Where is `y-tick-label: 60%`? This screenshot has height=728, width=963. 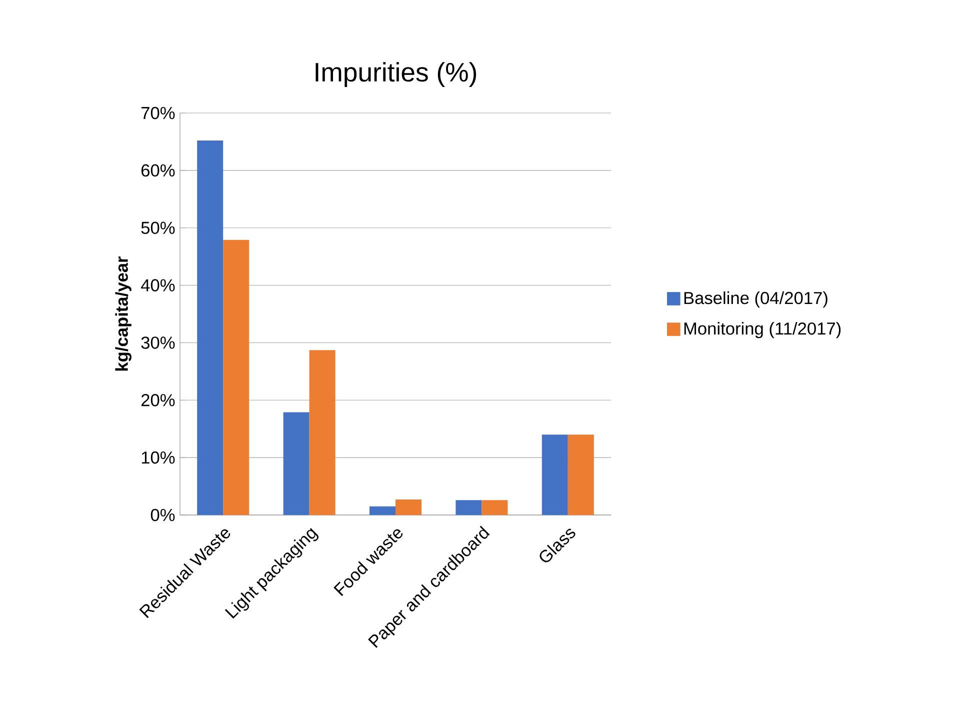
y-tick-label: 60% is located at coordinates (158, 170).